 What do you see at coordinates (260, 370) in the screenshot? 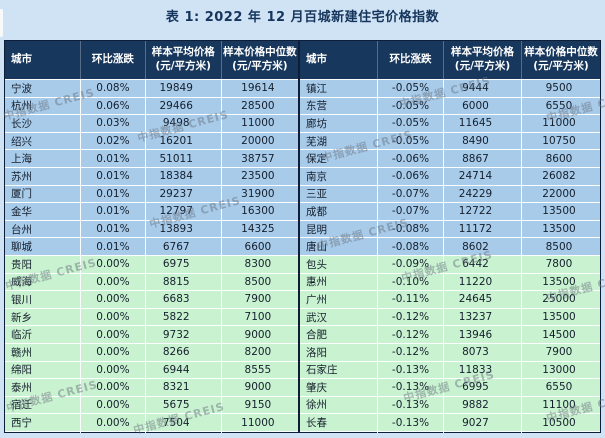
I see `cell-median: 8555` at bounding box center [260, 370].